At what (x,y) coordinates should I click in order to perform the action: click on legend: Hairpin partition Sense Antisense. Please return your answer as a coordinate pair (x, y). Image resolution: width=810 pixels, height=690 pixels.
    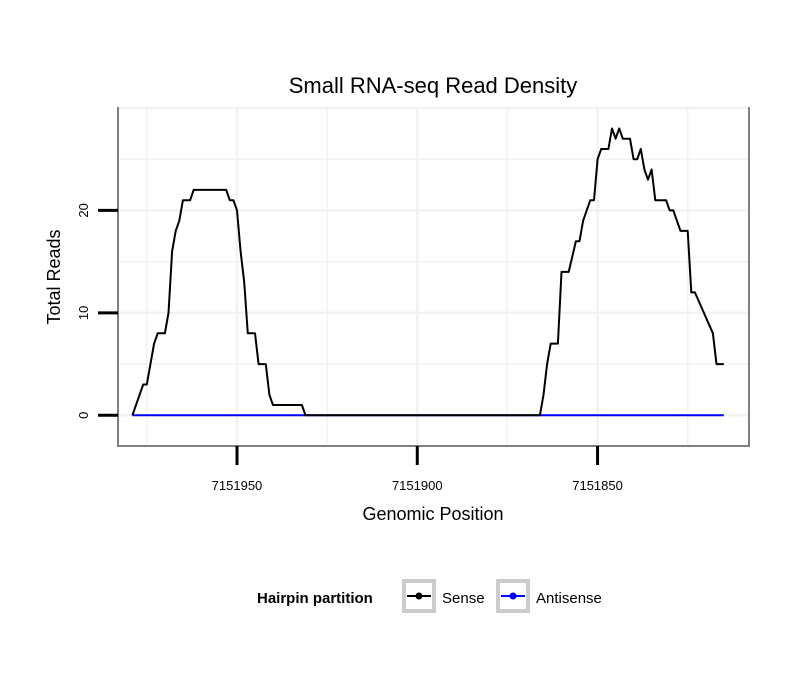
    Looking at the image, I should click on (429, 596).